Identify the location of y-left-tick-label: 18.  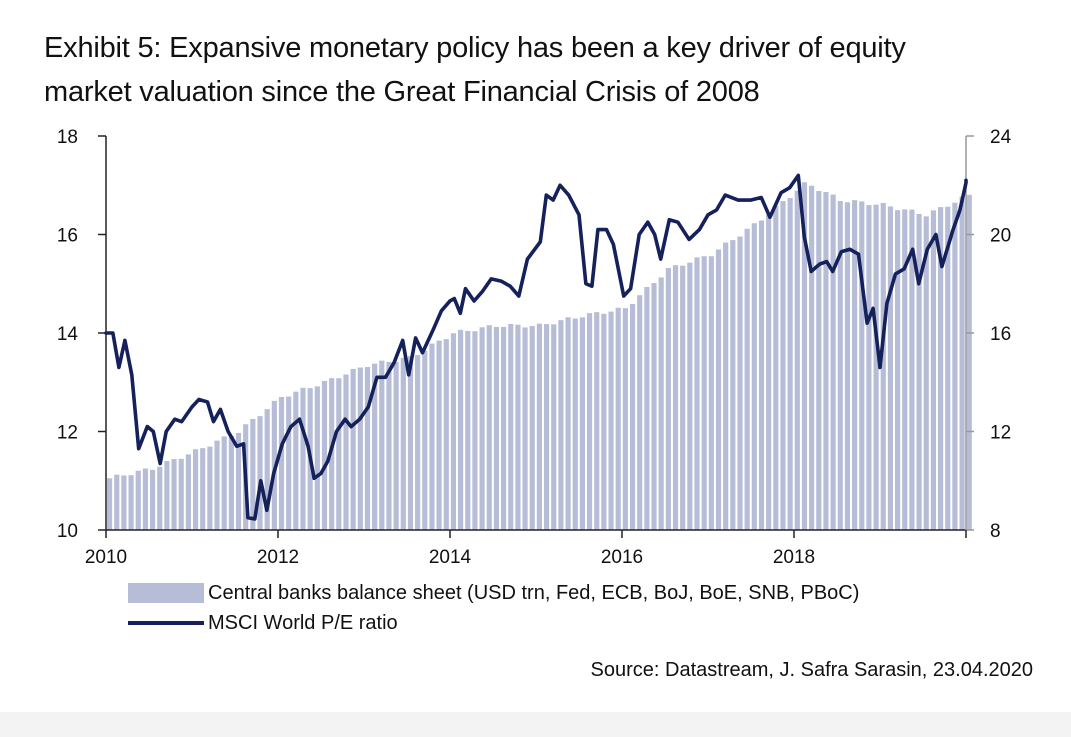
(67, 137).